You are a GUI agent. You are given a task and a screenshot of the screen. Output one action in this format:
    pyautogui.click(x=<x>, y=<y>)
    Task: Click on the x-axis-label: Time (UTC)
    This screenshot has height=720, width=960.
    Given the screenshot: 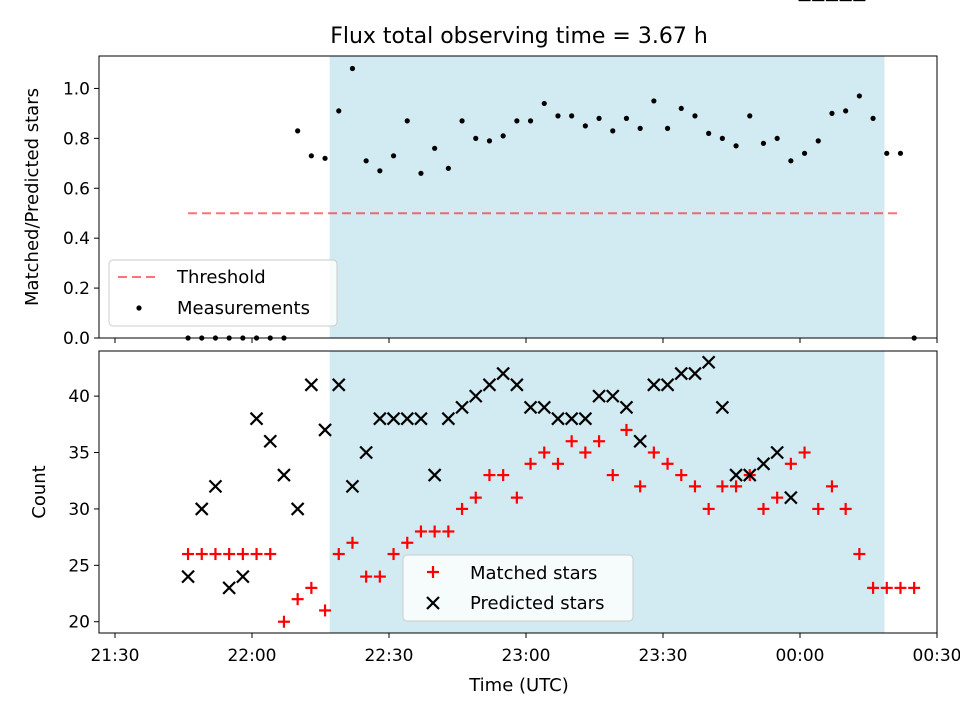 What is the action you would take?
    pyautogui.click(x=518, y=685)
    